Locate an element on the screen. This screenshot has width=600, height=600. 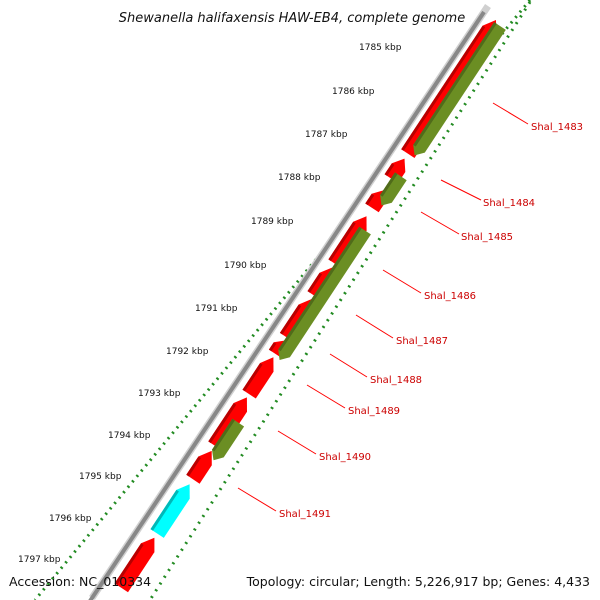
kbp-tick-label: 1791 kbp is located at coordinates (216, 309).